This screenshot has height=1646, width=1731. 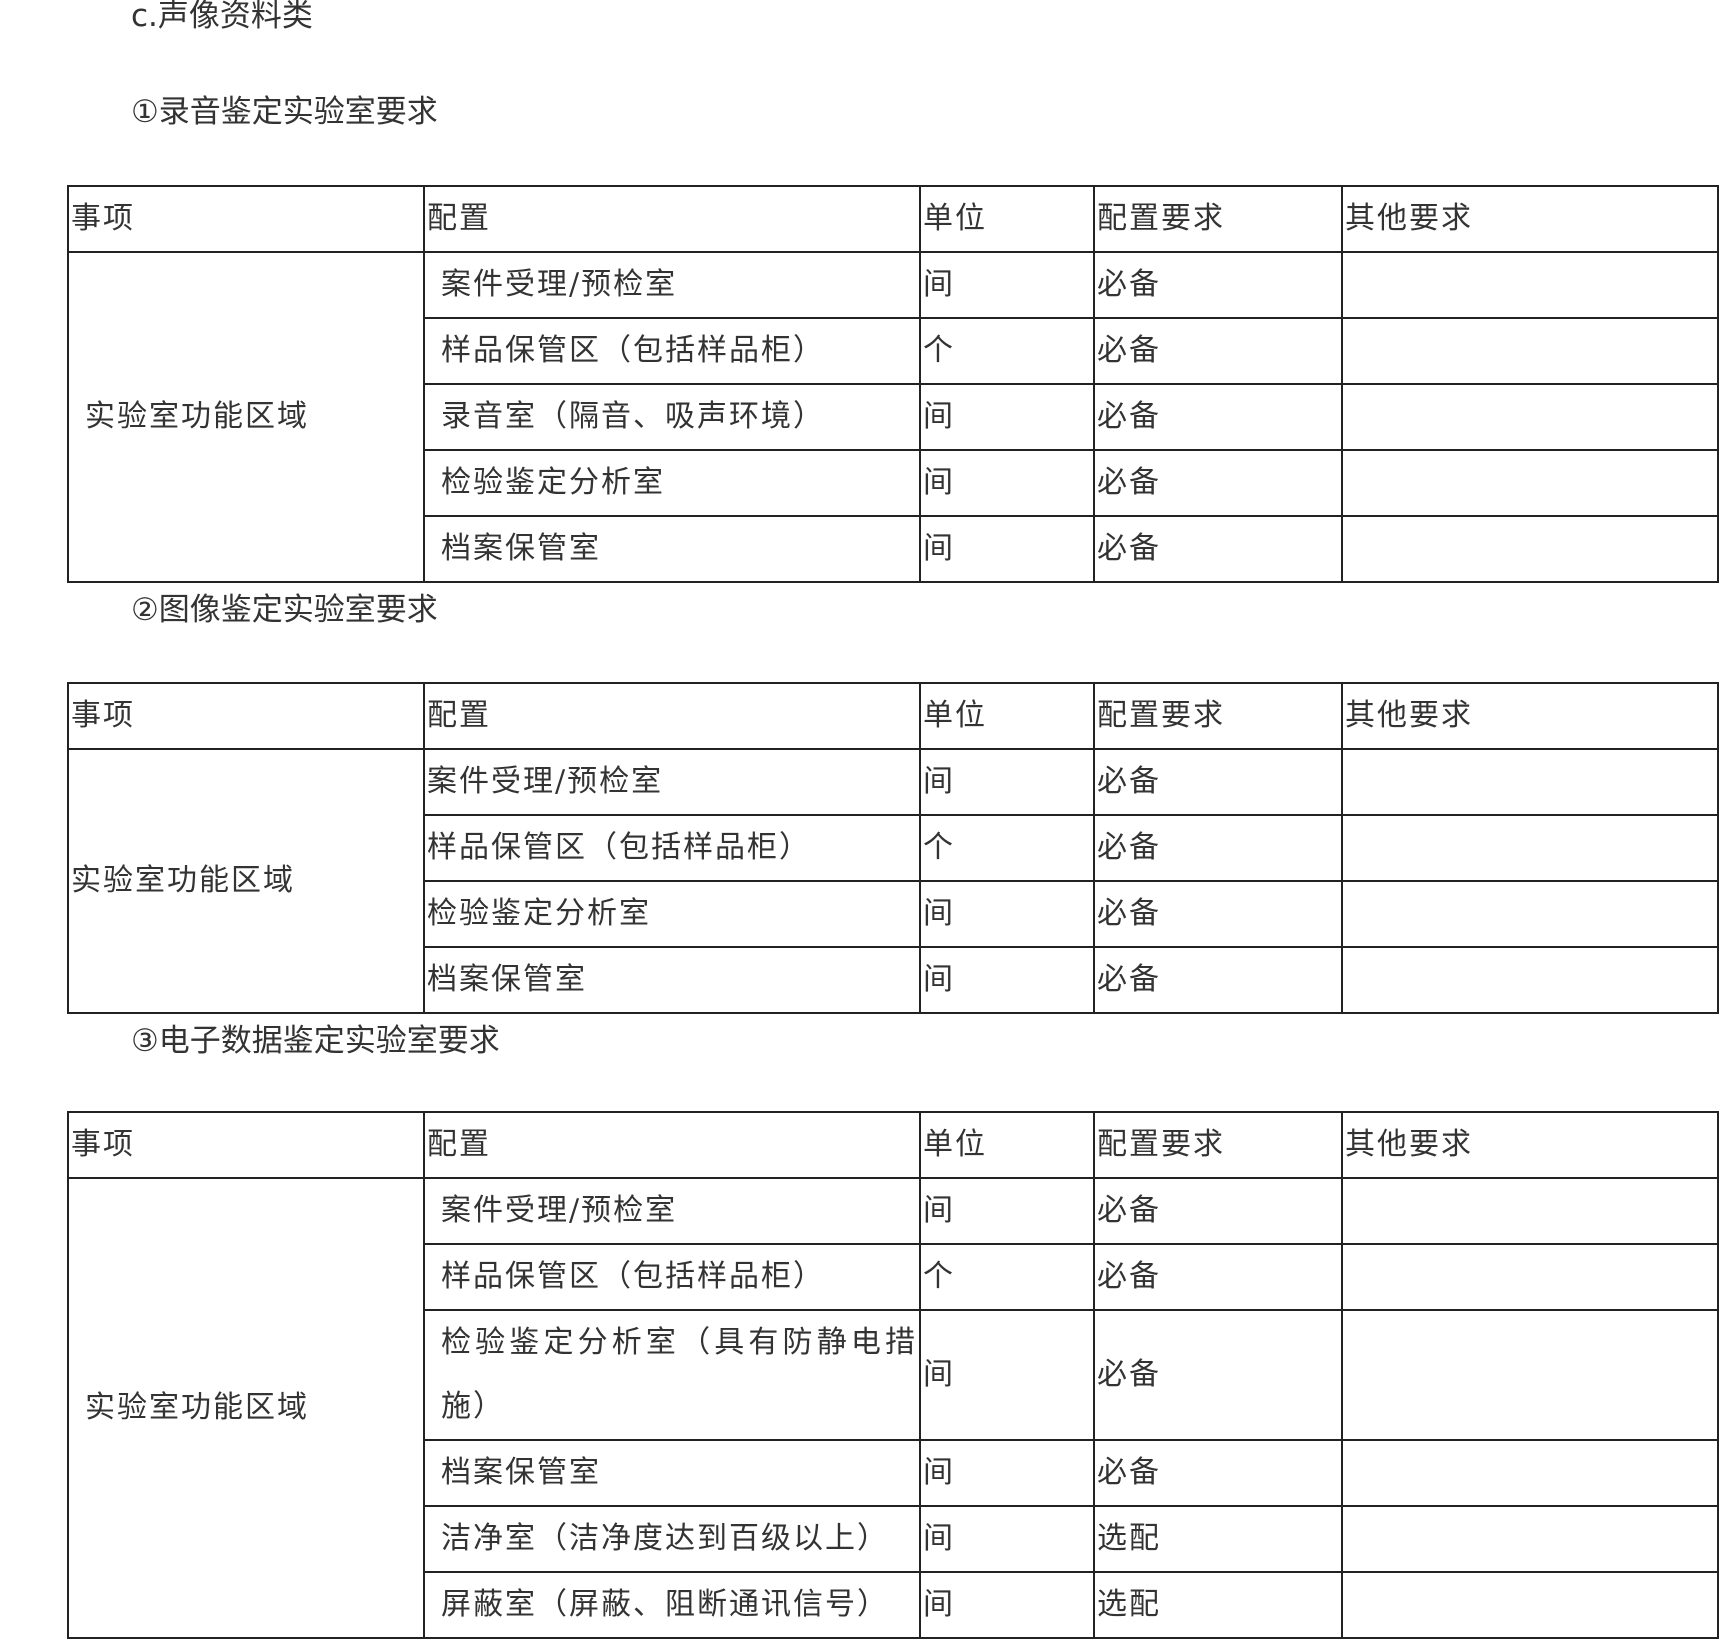 I want to click on row: 录音室（隔音、吸声环境）间必备, so click(x=893, y=417).